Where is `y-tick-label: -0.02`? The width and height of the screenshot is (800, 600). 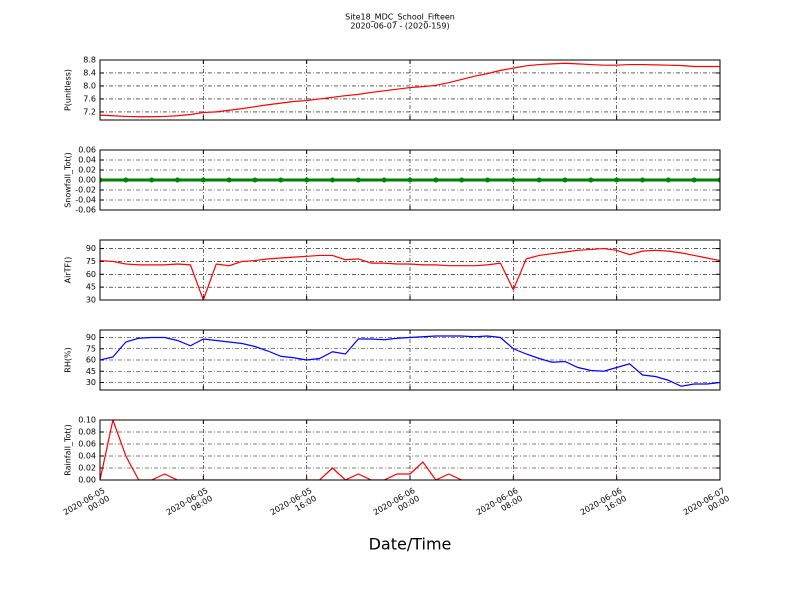
y-tick-label: -0.02 is located at coordinates (85, 190).